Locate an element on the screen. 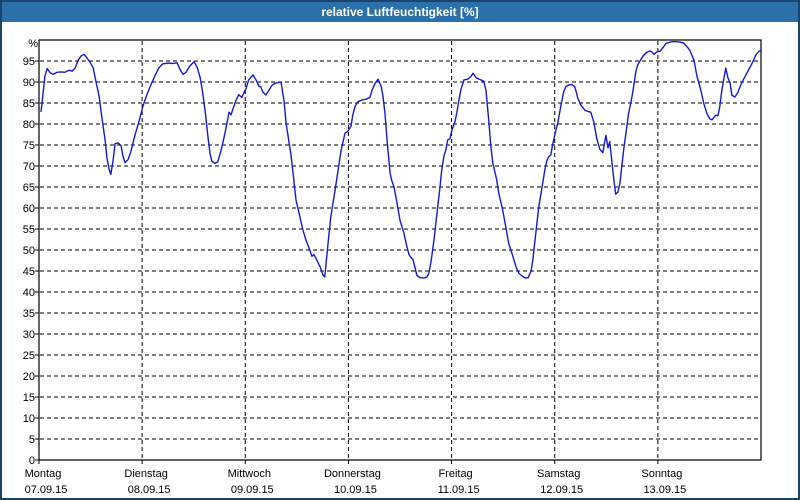 This screenshot has width=800, height=500. x-day-label: Montag is located at coordinates (43, 474).